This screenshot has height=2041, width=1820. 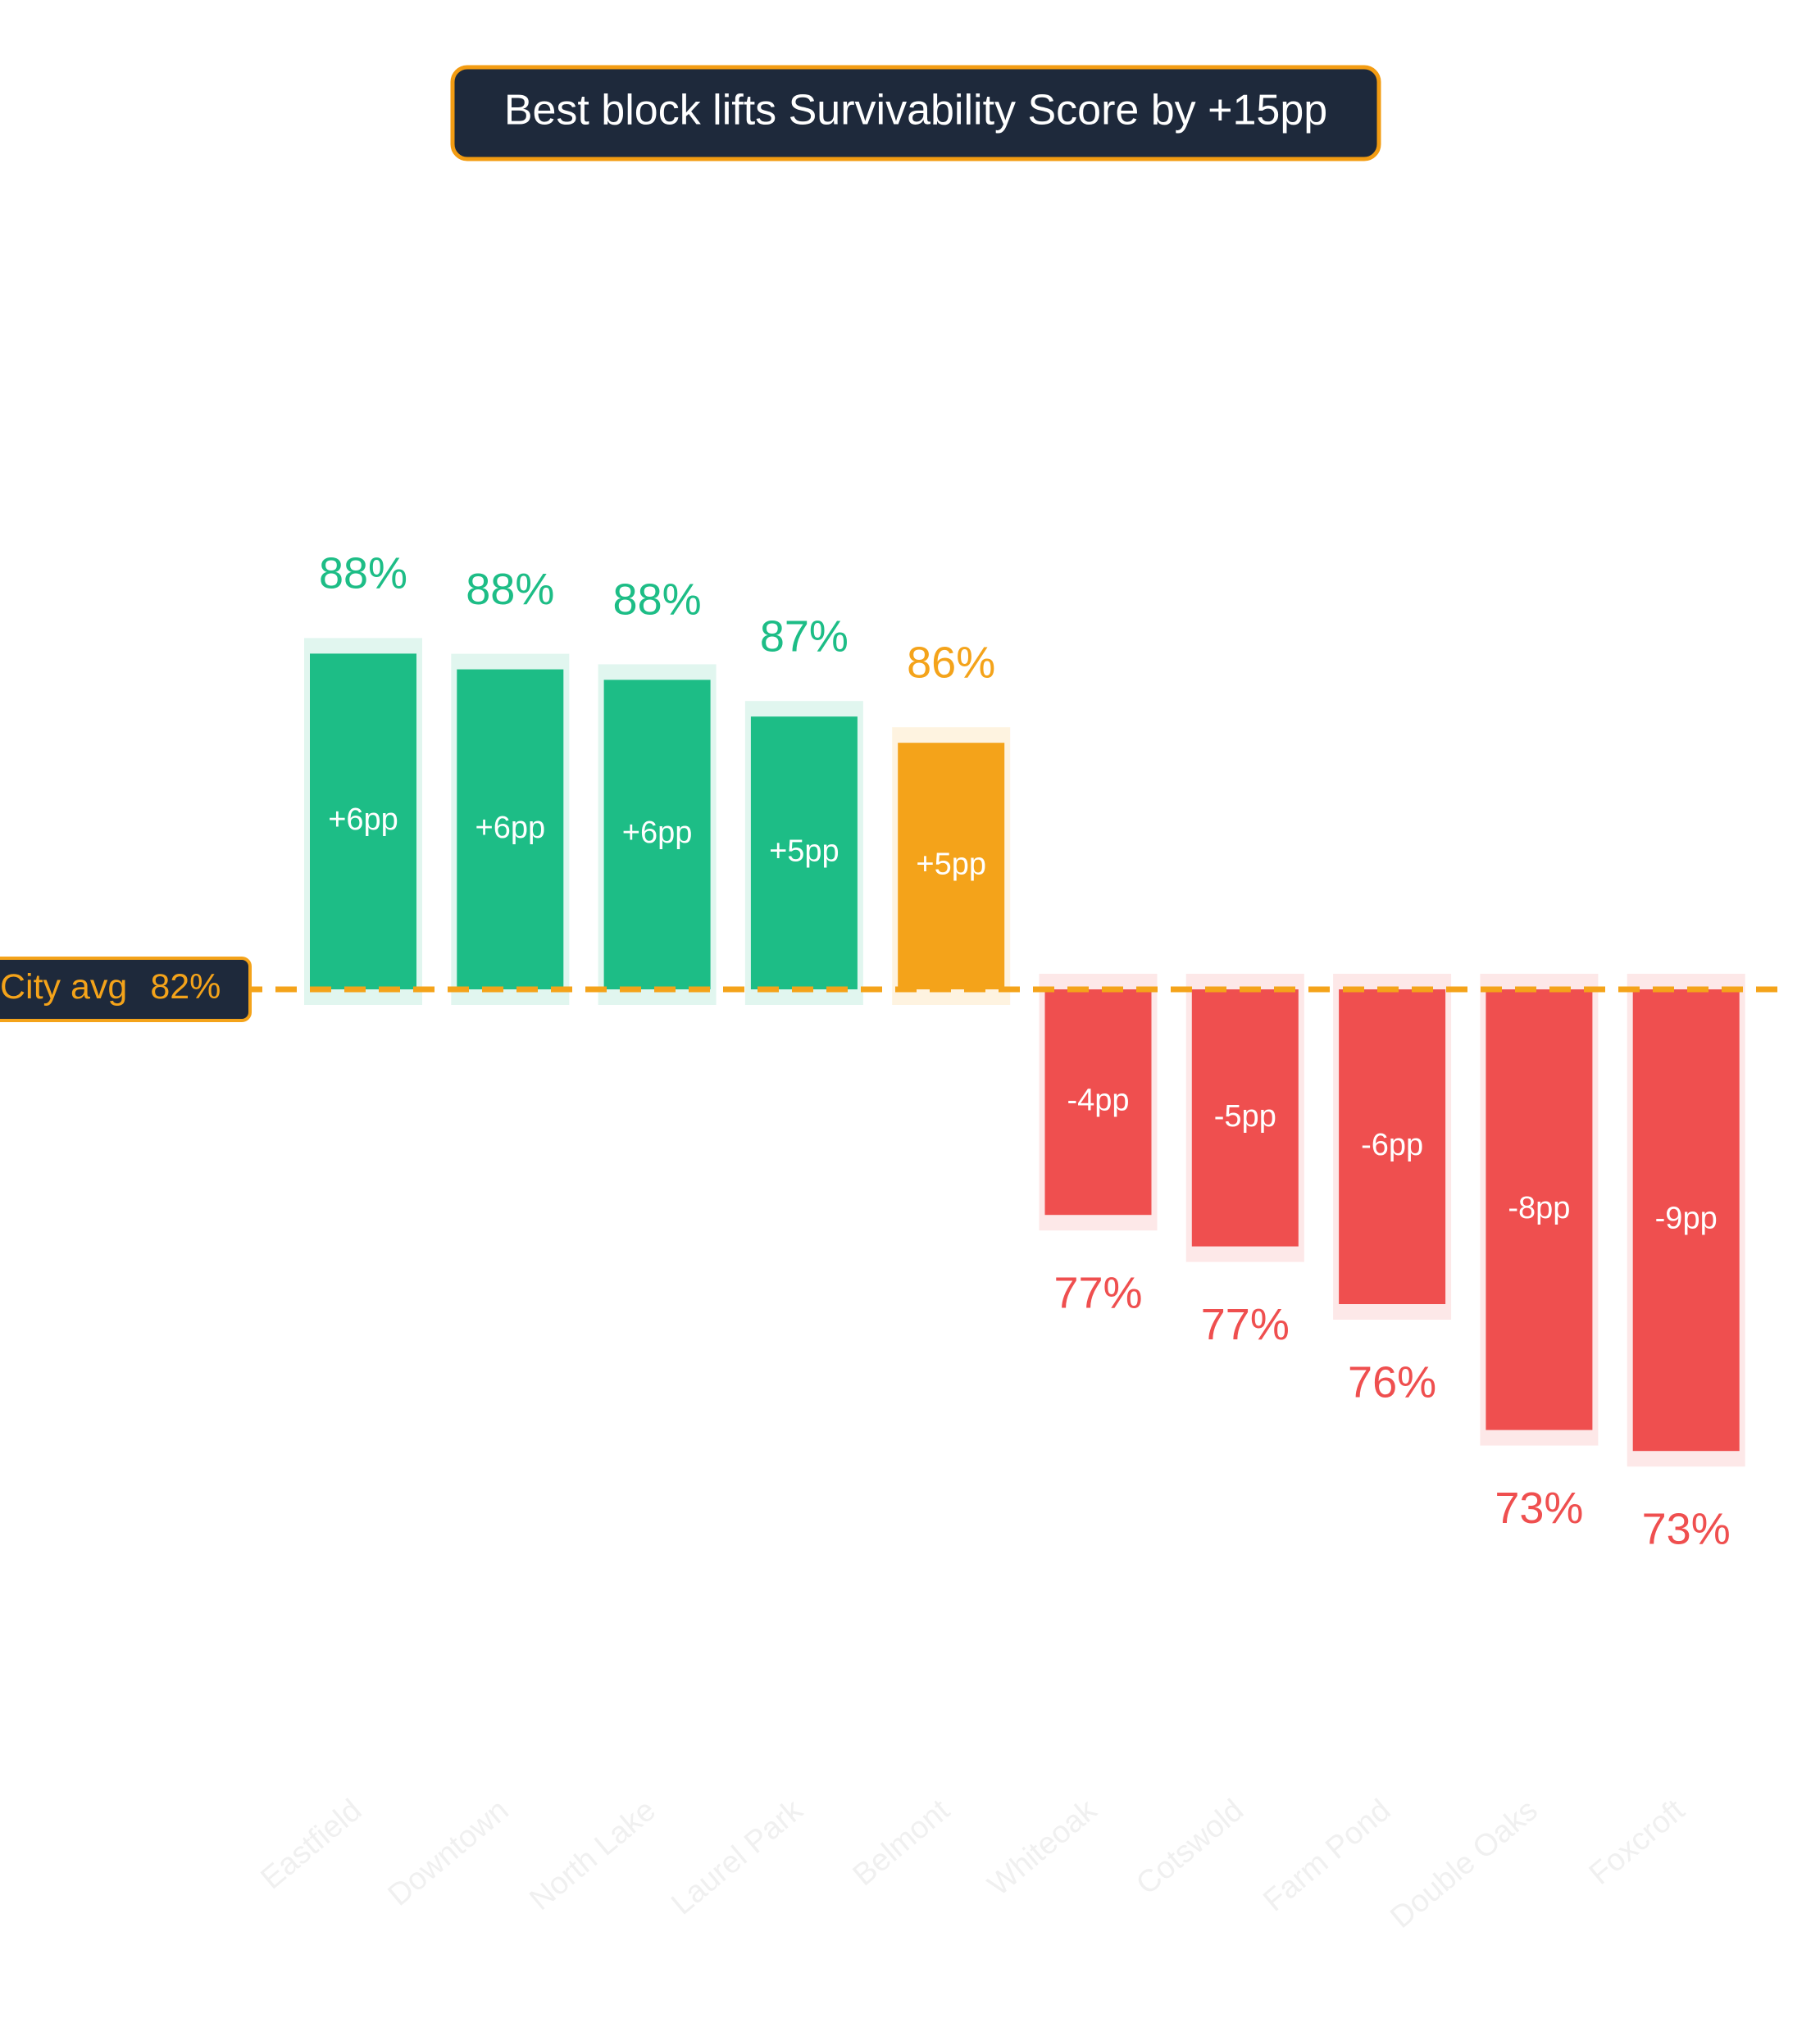 I want to click on x-tick-label: Farm Pond, so click(x=1327, y=1855).